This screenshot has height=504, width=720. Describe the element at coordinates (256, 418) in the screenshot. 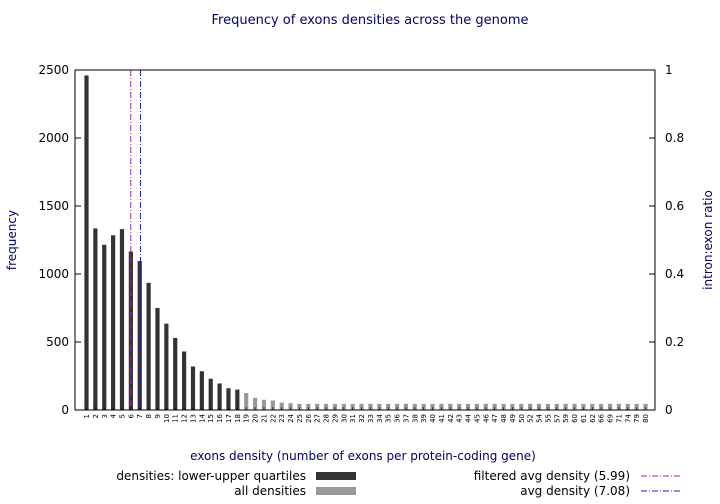

I see `x-tick-label: 20` at that location.